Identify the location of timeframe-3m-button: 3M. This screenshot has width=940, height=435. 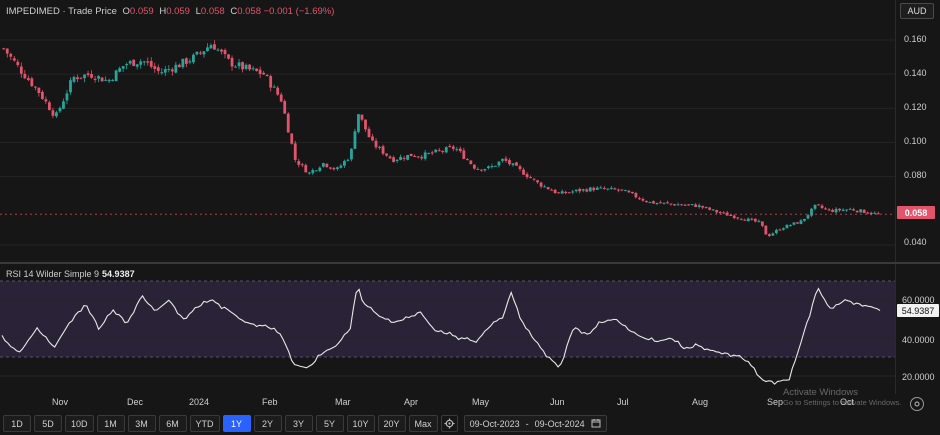
(141, 423).